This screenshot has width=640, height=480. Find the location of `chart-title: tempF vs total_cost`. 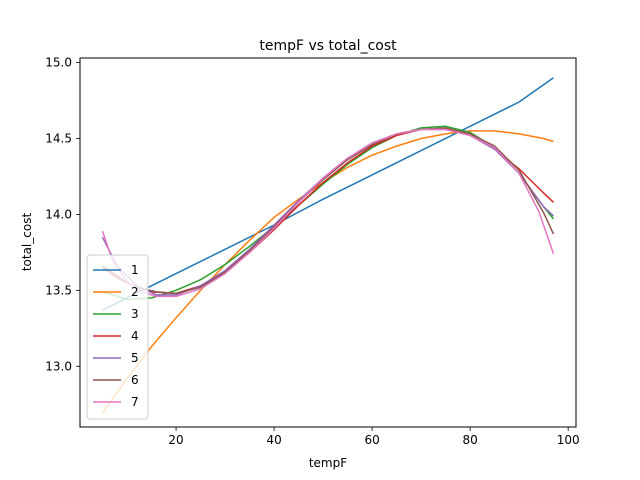

chart-title: tempF vs total_cost is located at coordinates (328, 46).